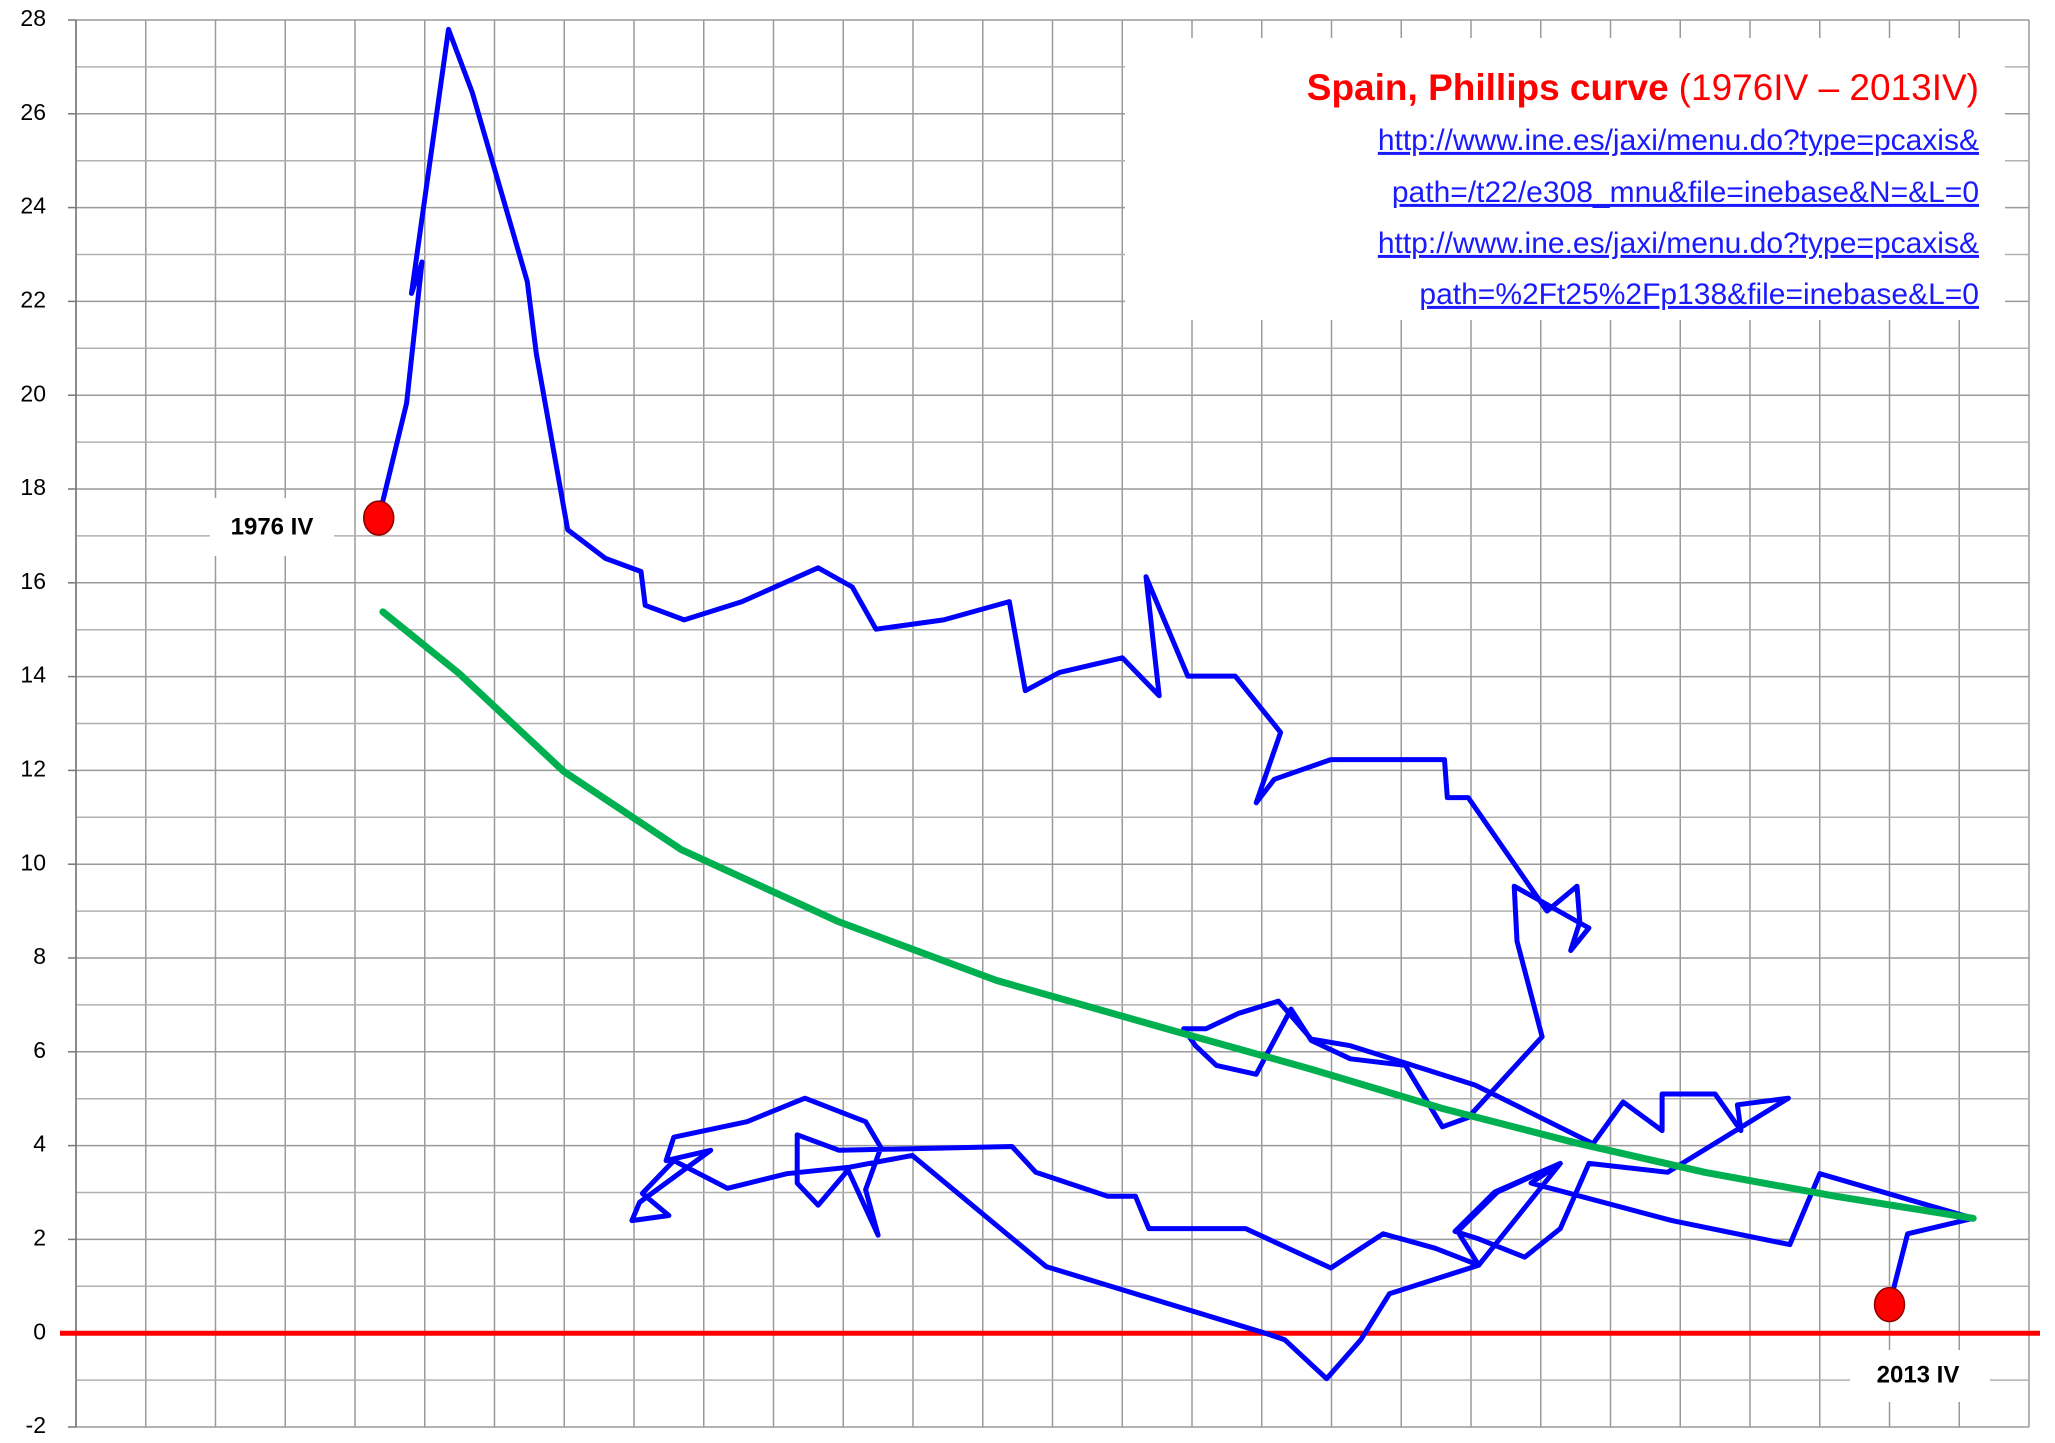  Describe the element at coordinates (33, 112) in the screenshot. I see `y-tick-label: 26` at that location.